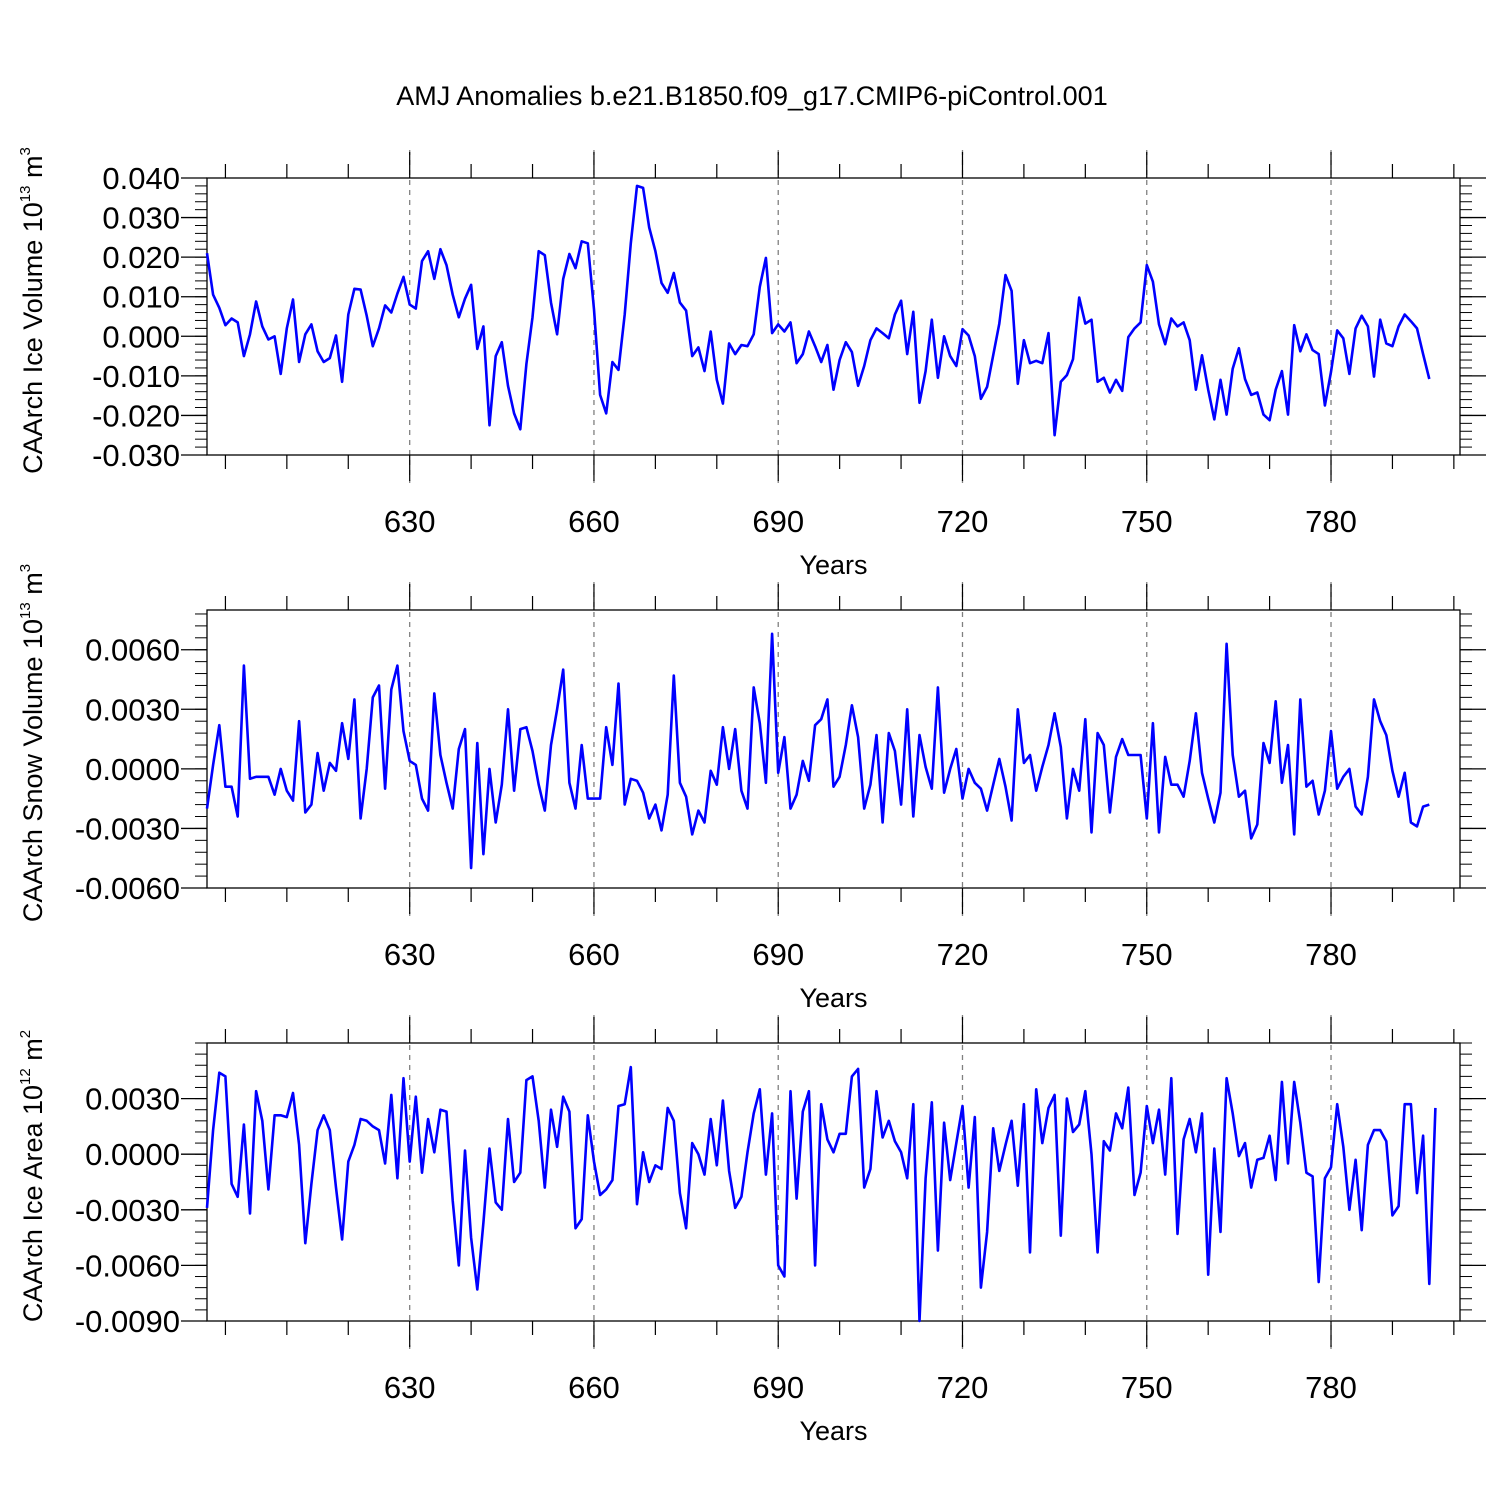 This screenshot has width=1500, height=1500. I want to click on y-tick-label: 0.010, so click(141, 297).